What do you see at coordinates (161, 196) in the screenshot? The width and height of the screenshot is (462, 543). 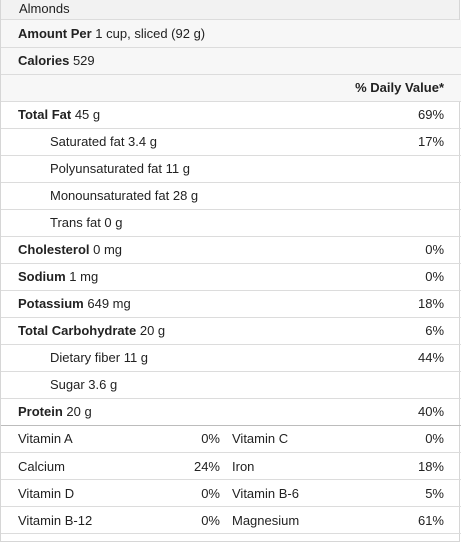 I see `nutrient-label: Monounsaturated fat 28 g` at bounding box center [161, 196].